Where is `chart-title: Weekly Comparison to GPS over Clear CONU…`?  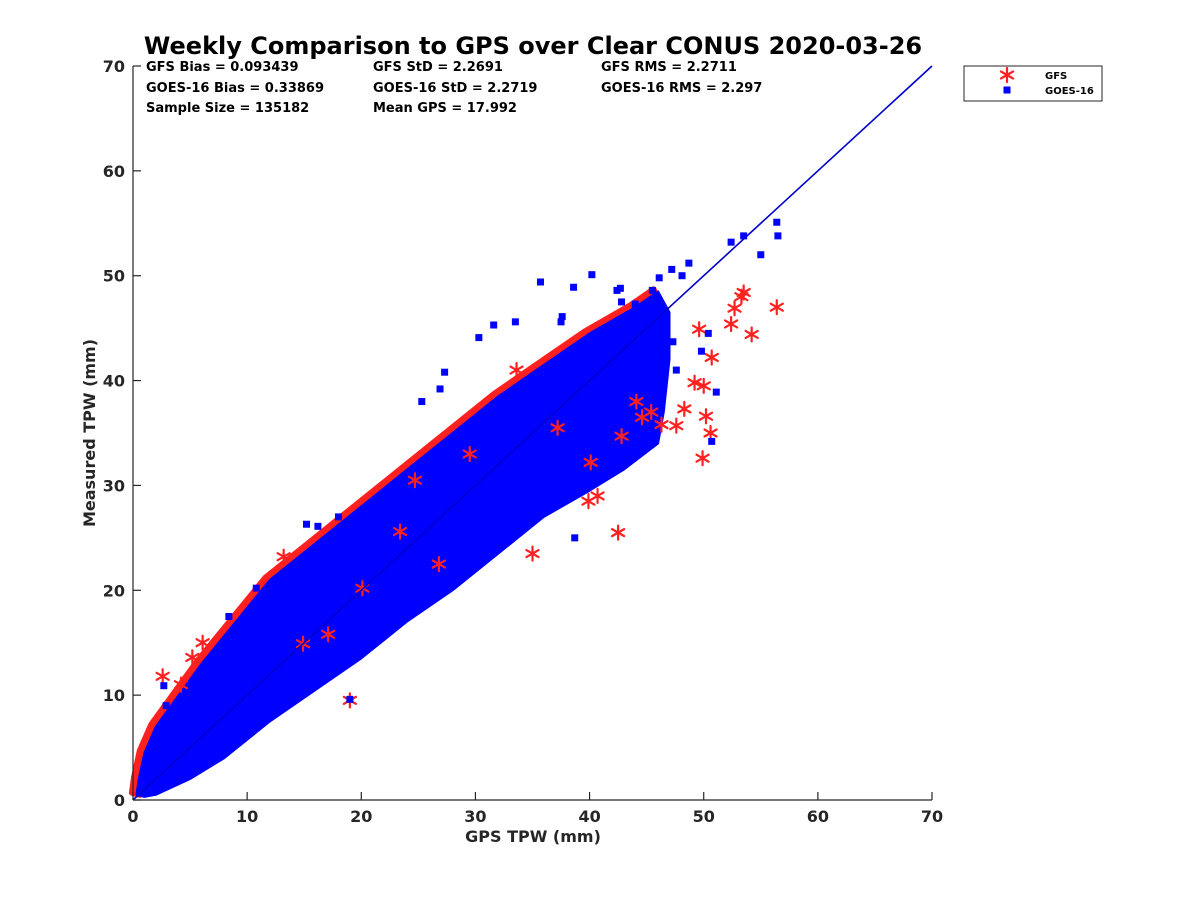 chart-title: Weekly Comparison to GPS over Clear CONU… is located at coordinates (533, 46).